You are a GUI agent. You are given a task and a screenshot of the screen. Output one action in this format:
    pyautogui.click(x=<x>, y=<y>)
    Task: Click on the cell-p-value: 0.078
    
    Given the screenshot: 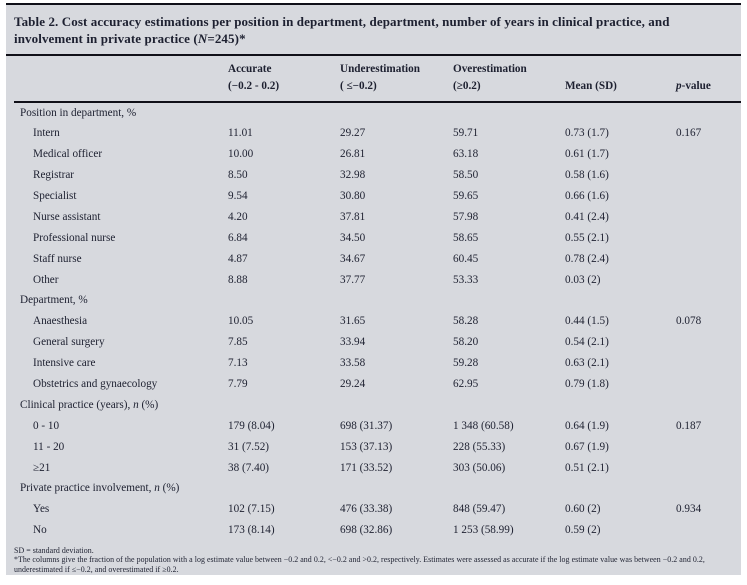 What is the action you would take?
    pyautogui.click(x=689, y=321)
    